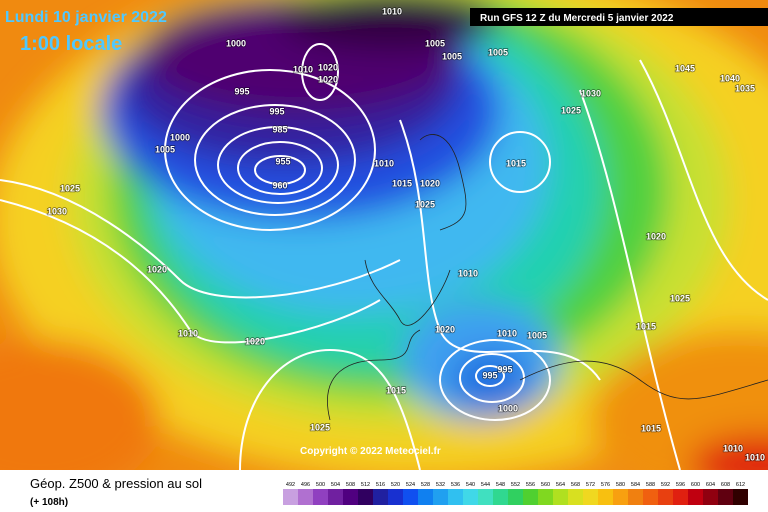 This screenshot has width=768, height=512. What do you see at coordinates (282, 161) in the screenshot?
I see `isobar-label: 955` at bounding box center [282, 161].